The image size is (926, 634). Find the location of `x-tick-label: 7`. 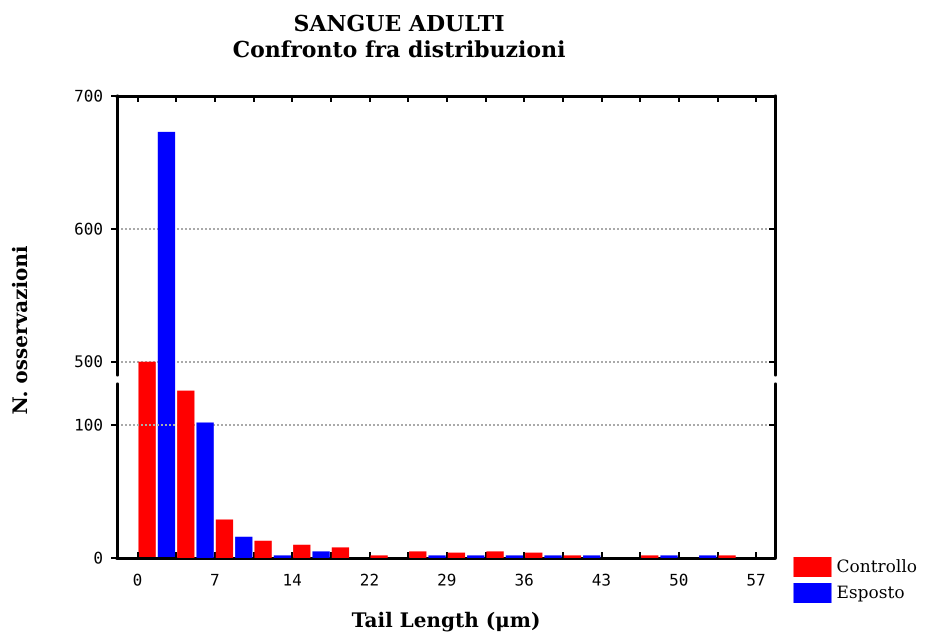

x-tick-label: 7 is located at coordinates (215, 580).